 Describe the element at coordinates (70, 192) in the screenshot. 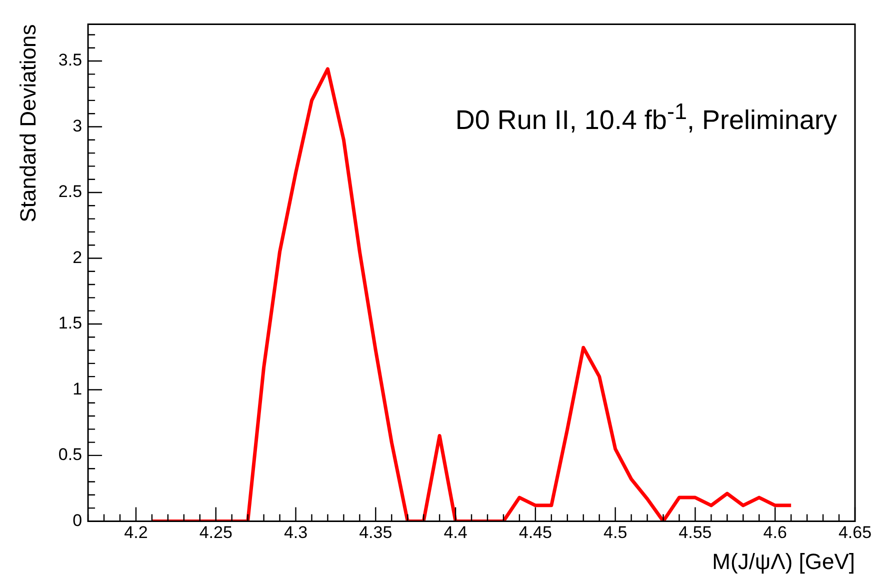

I see `y-tick-label: 2.5` at that location.